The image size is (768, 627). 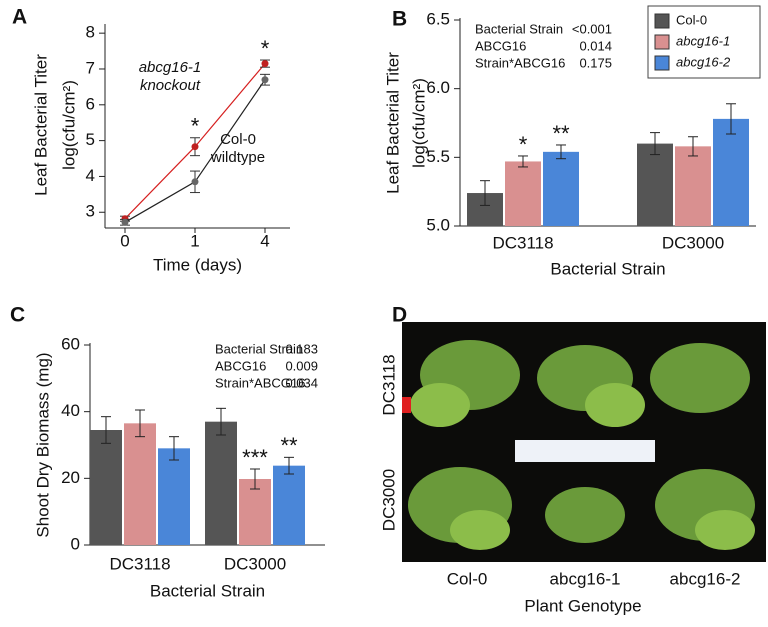 What do you see at coordinates (705, 578) in the screenshot?
I see `column-label: abcg16-2` at bounding box center [705, 578].